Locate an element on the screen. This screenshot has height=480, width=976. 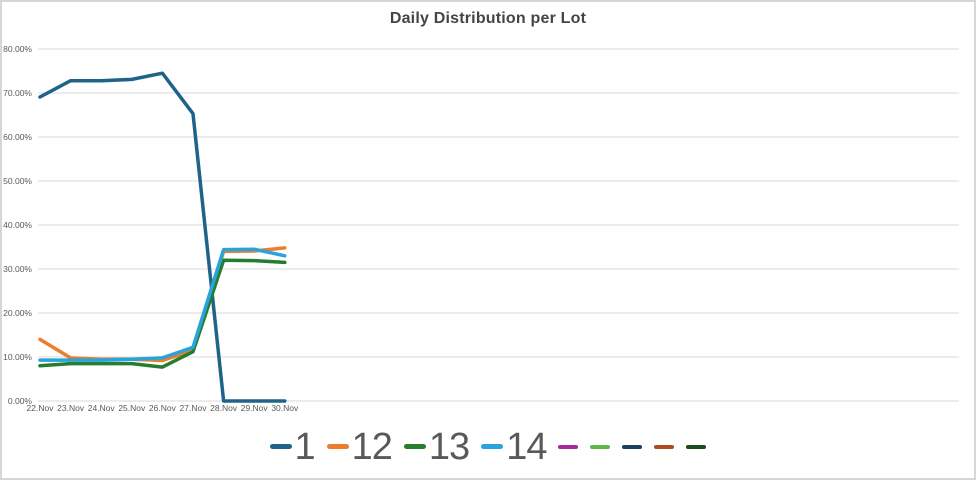
x-axis-tick-label: 25.Nov is located at coordinates (132, 408).